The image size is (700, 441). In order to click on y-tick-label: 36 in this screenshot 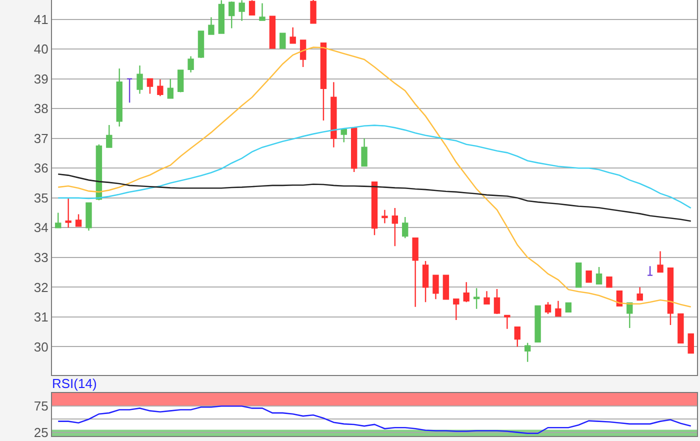, I will do `click(41, 168)`.